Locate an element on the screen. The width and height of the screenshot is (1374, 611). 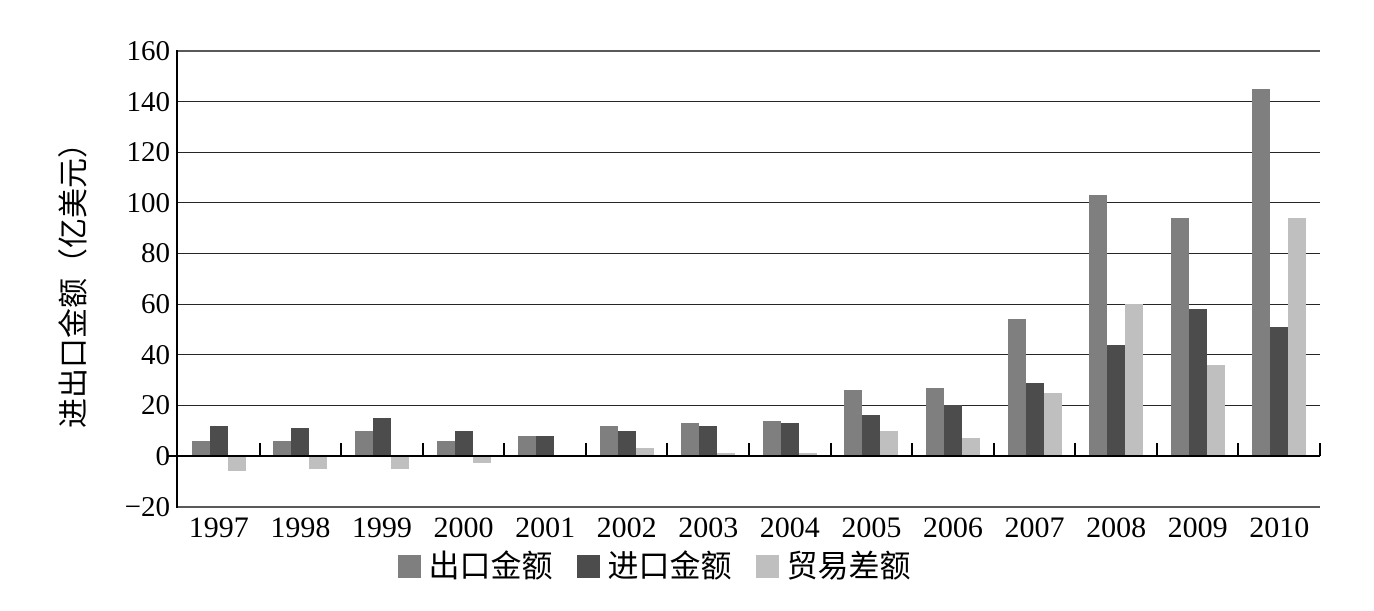
y-tick-label--20: −20 is located at coordinates (147, 506).